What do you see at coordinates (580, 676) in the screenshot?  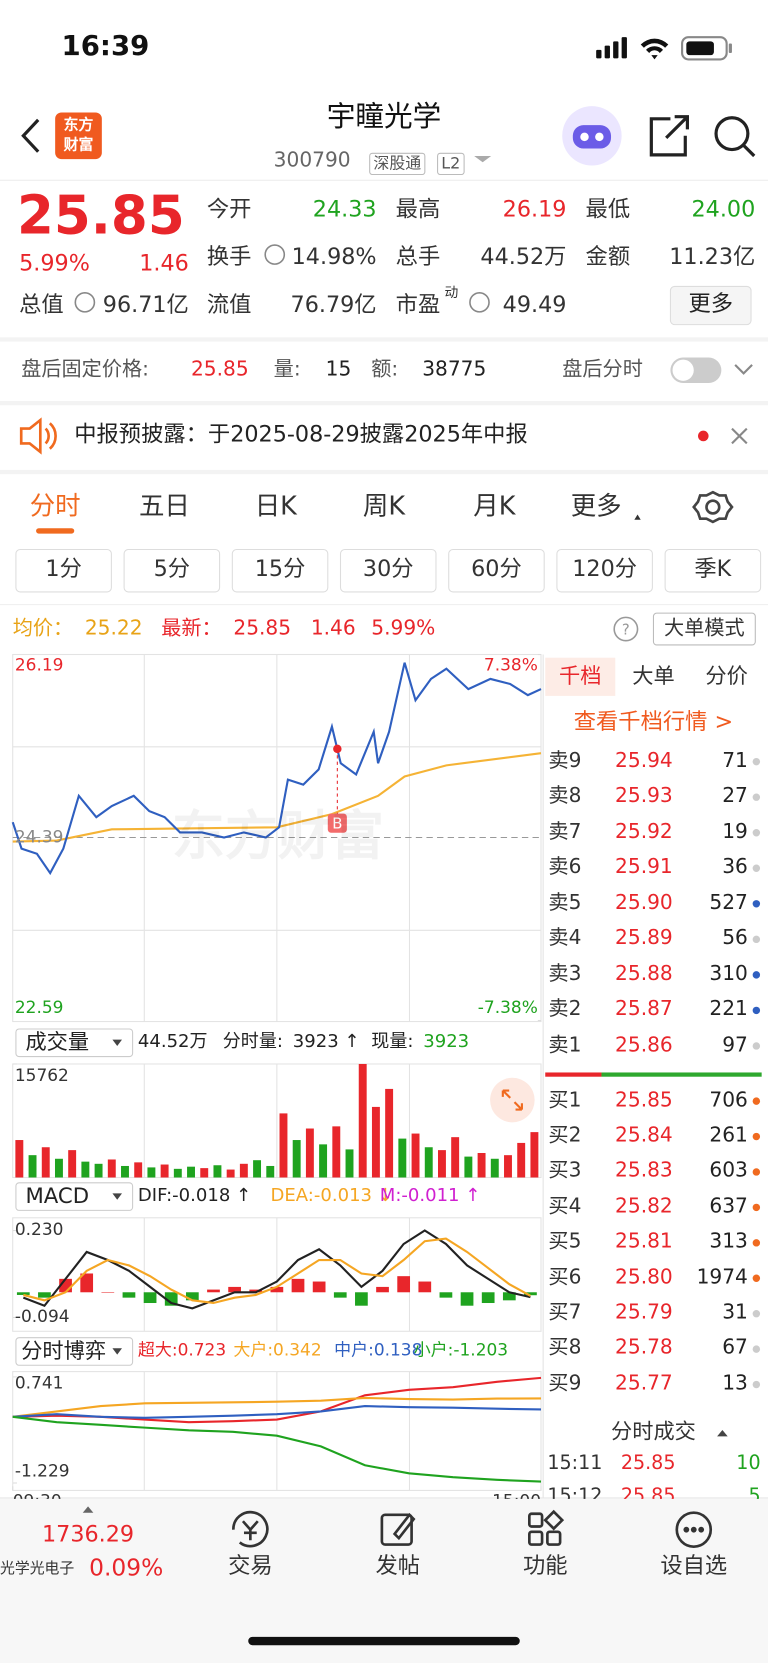 I see `order-book-tab: 千档` at bounding box center [580, 676].